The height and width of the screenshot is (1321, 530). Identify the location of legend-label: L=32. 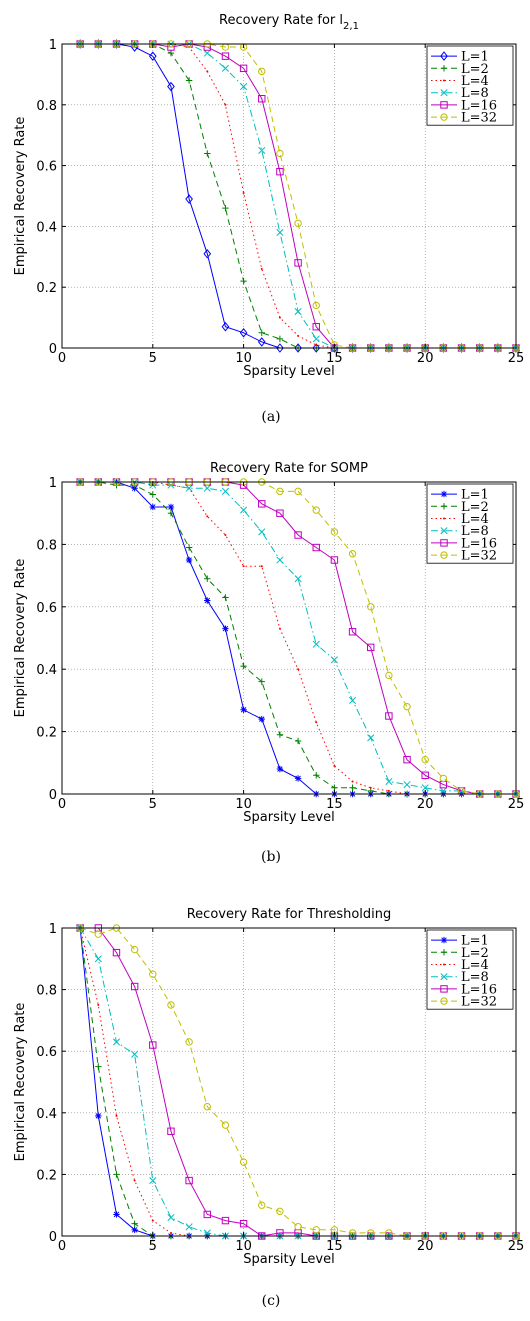
(479, 556).